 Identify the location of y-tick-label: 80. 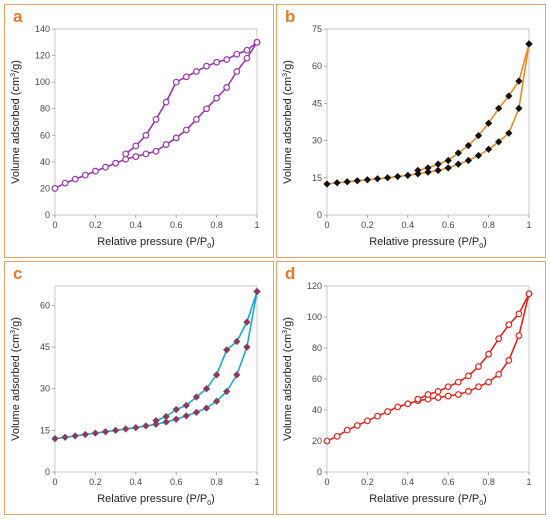
(45, 109).